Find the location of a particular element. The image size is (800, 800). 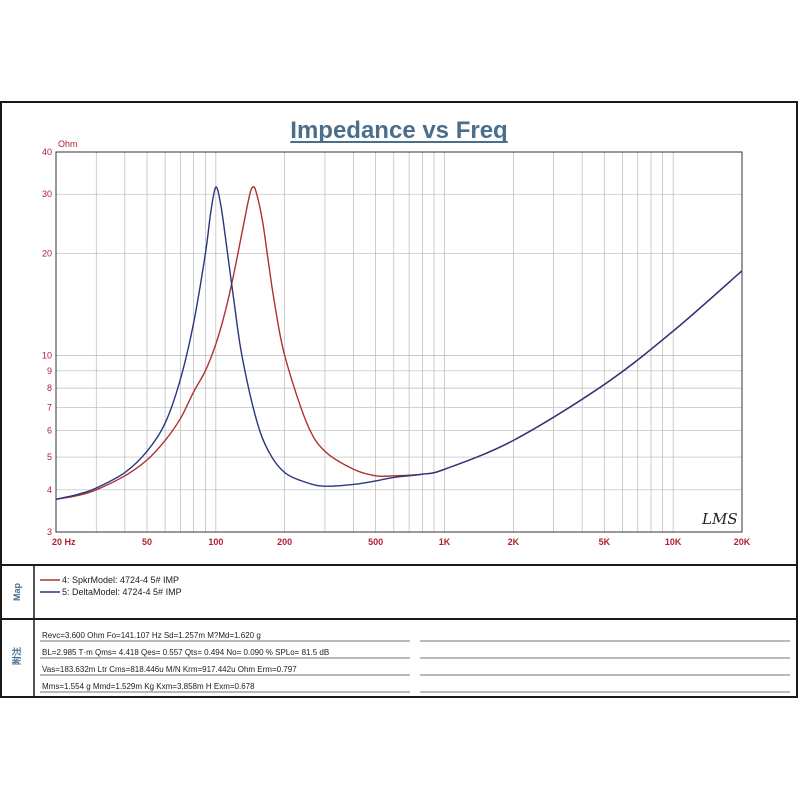

x-tick-label: 200 is located at coordinates (284, 542).